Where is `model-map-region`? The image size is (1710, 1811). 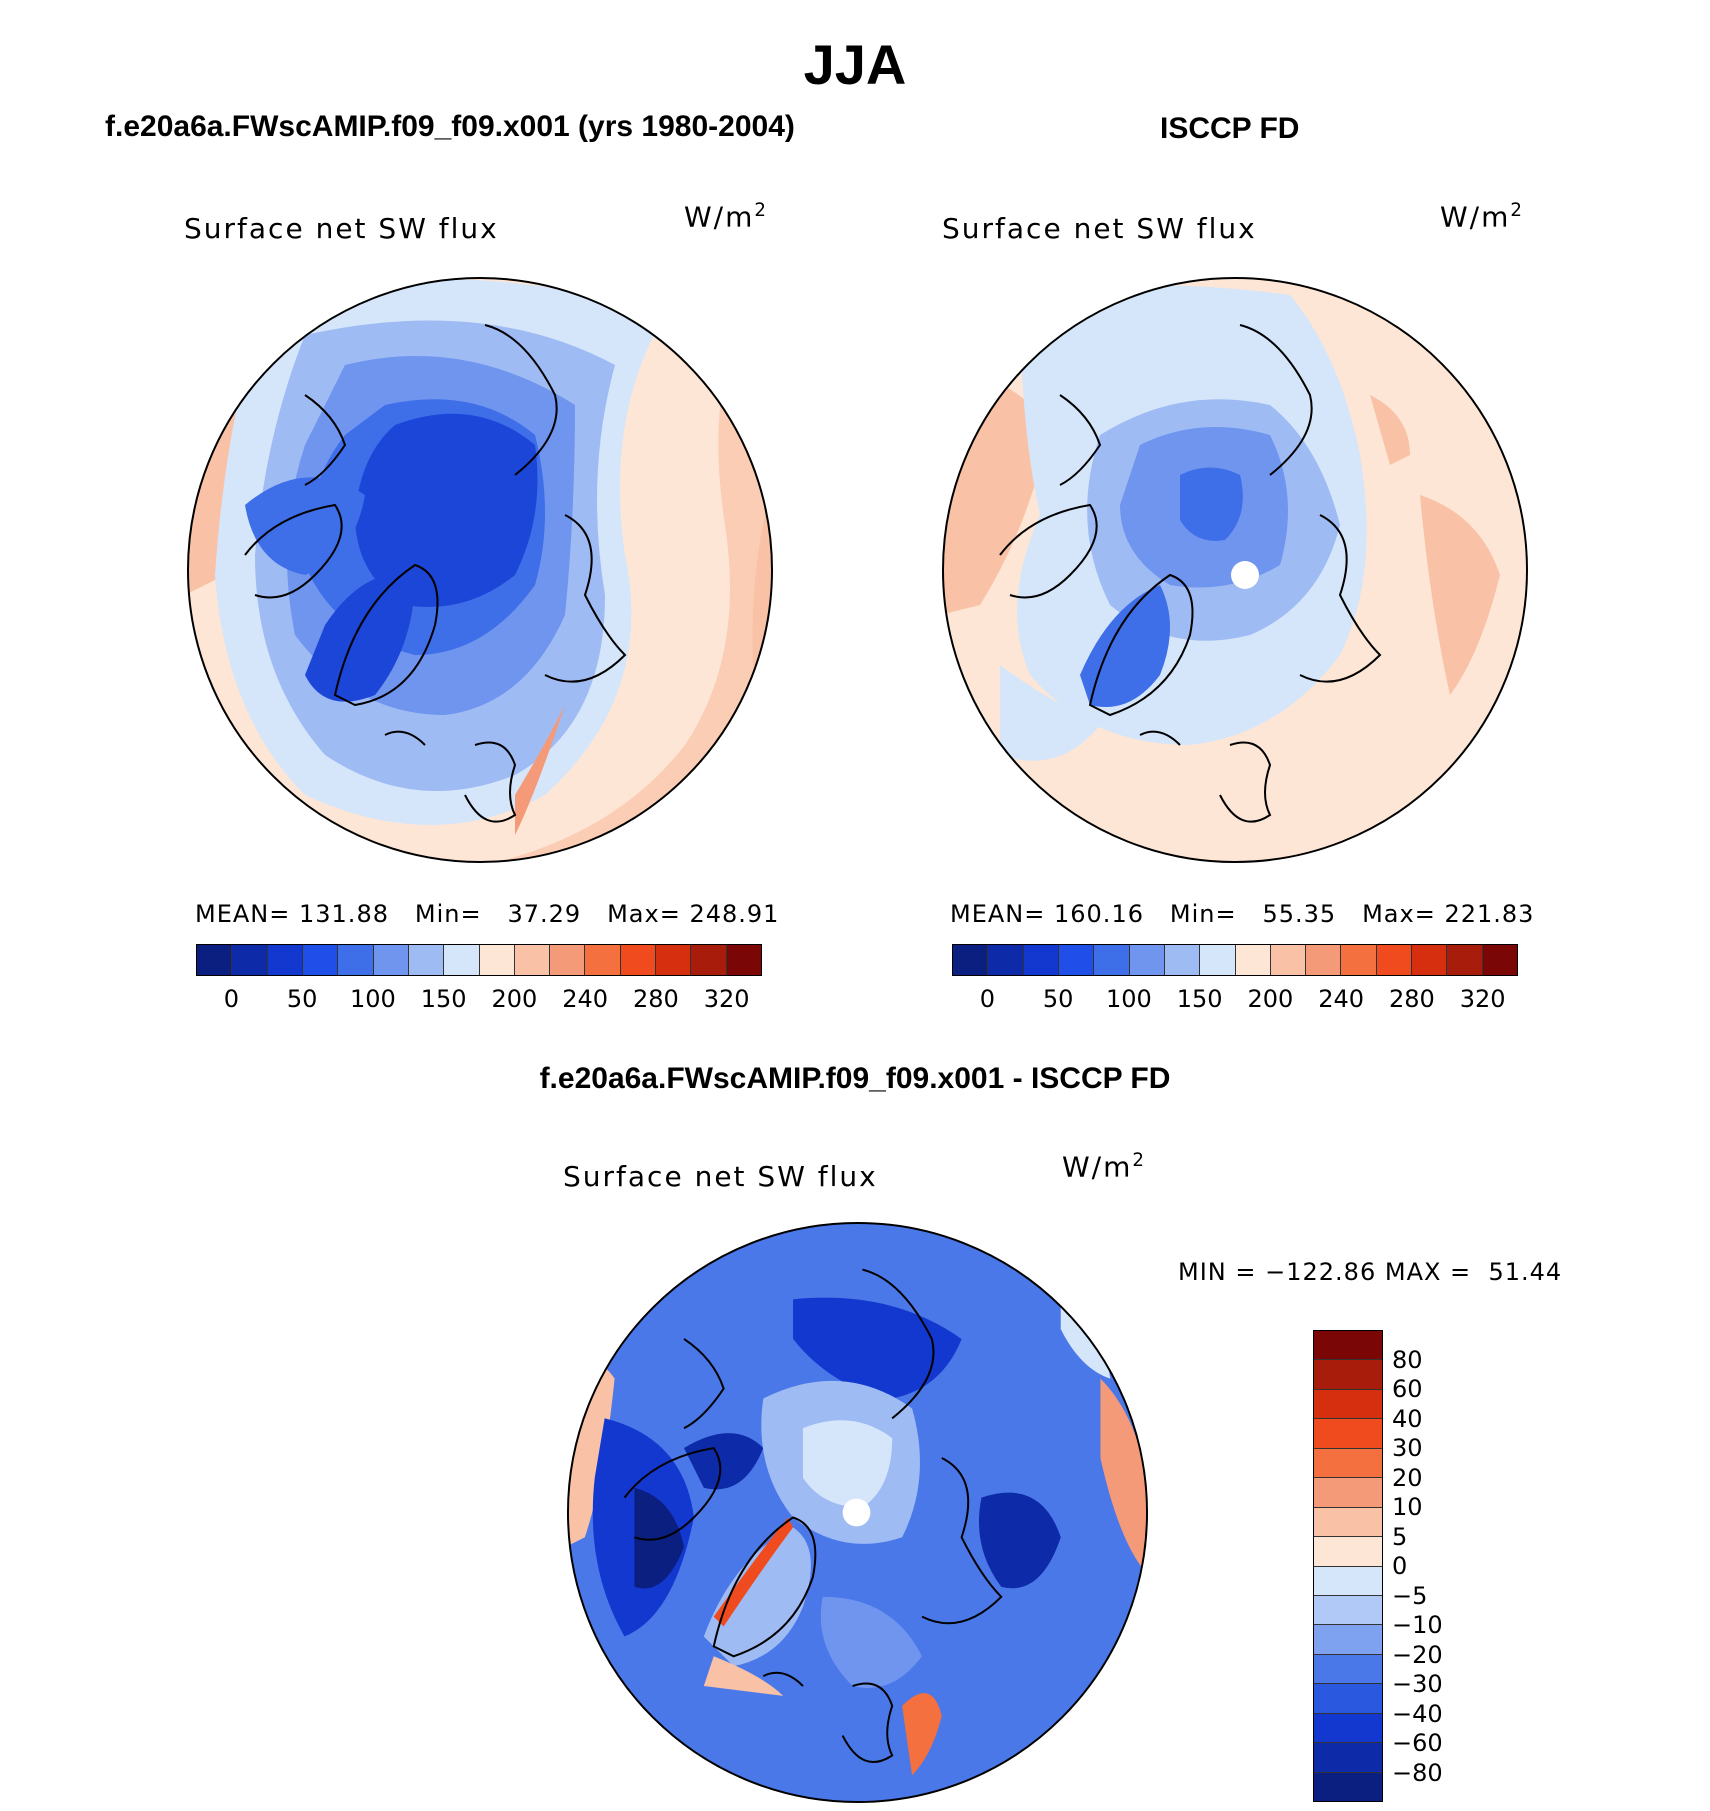
model-map-region is located at coordinates (360, 637).